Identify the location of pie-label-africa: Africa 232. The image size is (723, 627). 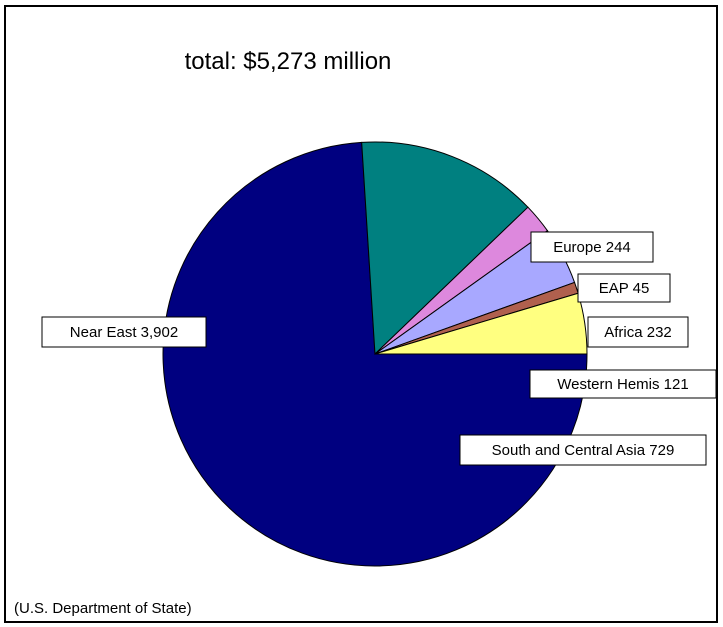
(638, 332).